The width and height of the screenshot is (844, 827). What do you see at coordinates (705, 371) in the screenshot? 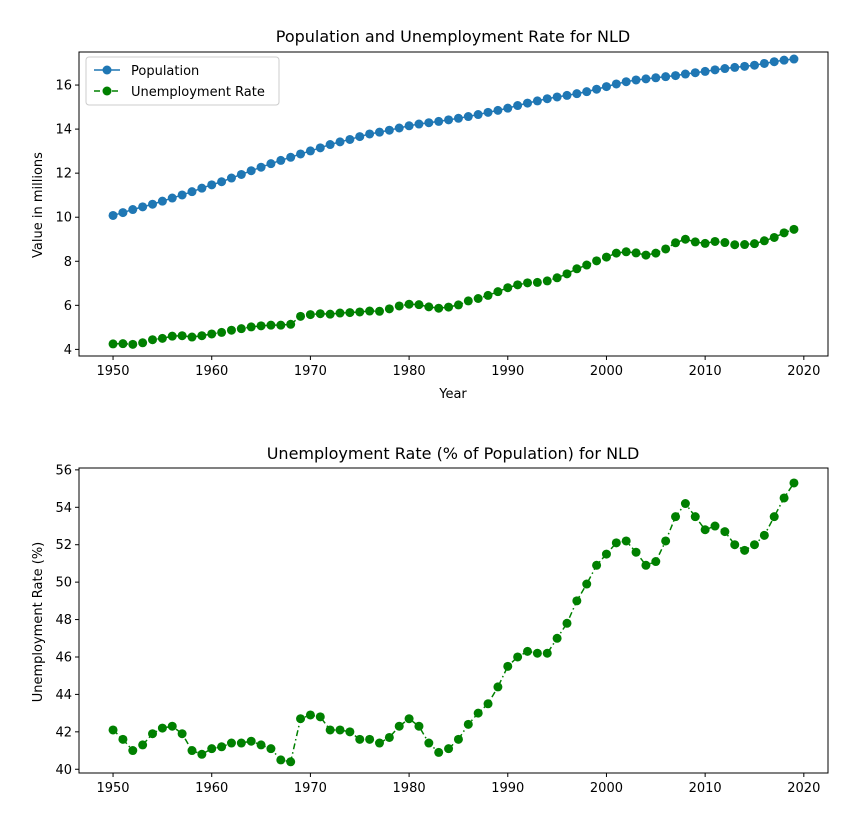
I see `x-tick-label: 2010` at bounding box center [705, 371].